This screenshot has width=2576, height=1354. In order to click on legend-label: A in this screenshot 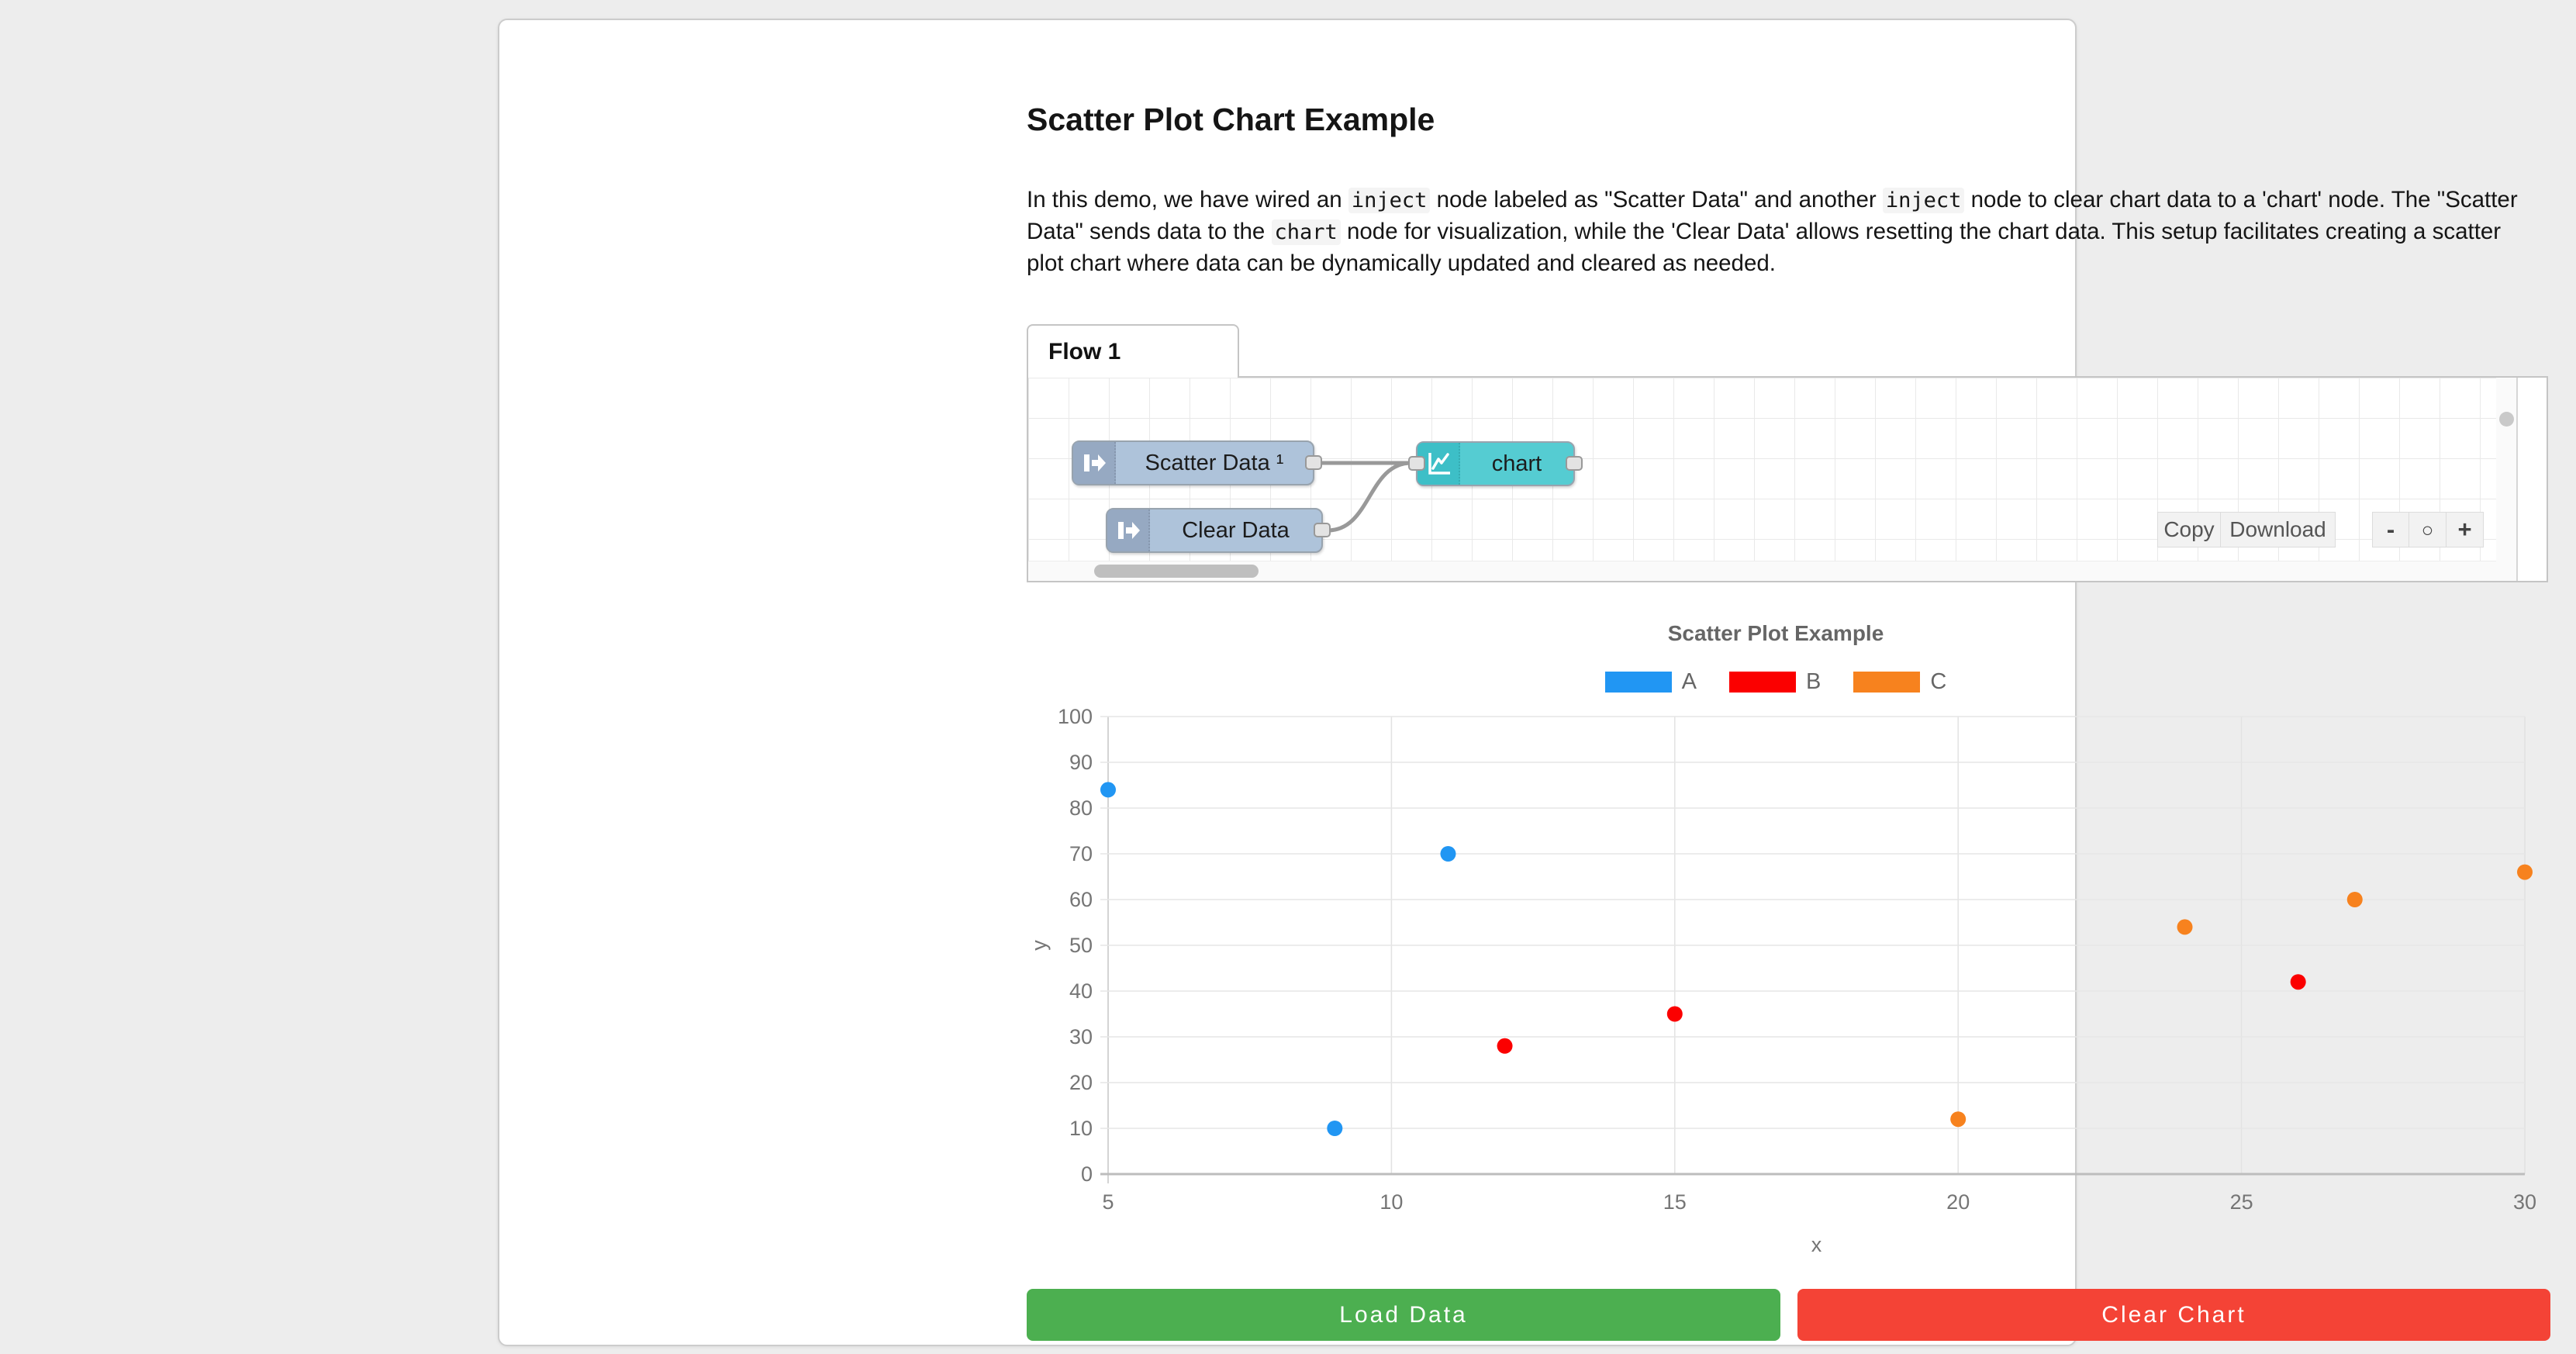, I will do `click(1689, 681)`.